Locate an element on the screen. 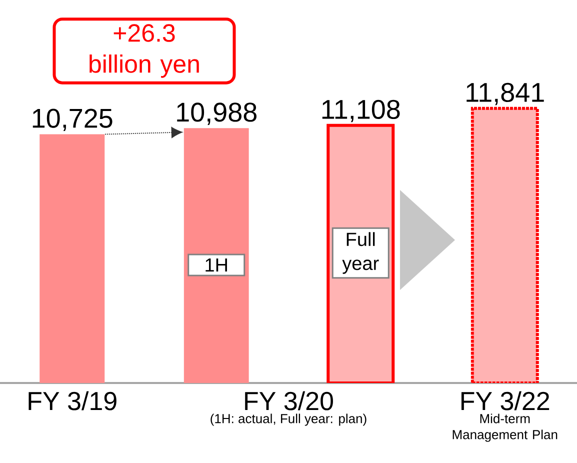 The height and width of the screenshot is (463, 577). text: +26.3 billion yen is located at coordinates (144, 51).